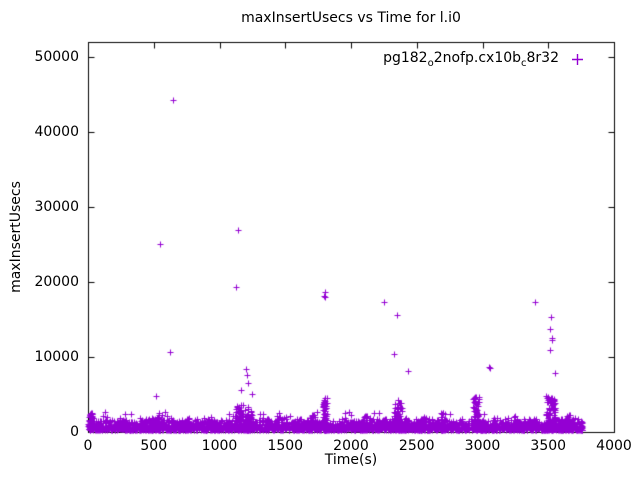 Image resolution: width=640 pixels, height=480 pixels. Describe the element at coordinates (56, 357) in the screenshot. I see `y-tick-label: 10000` at that location.